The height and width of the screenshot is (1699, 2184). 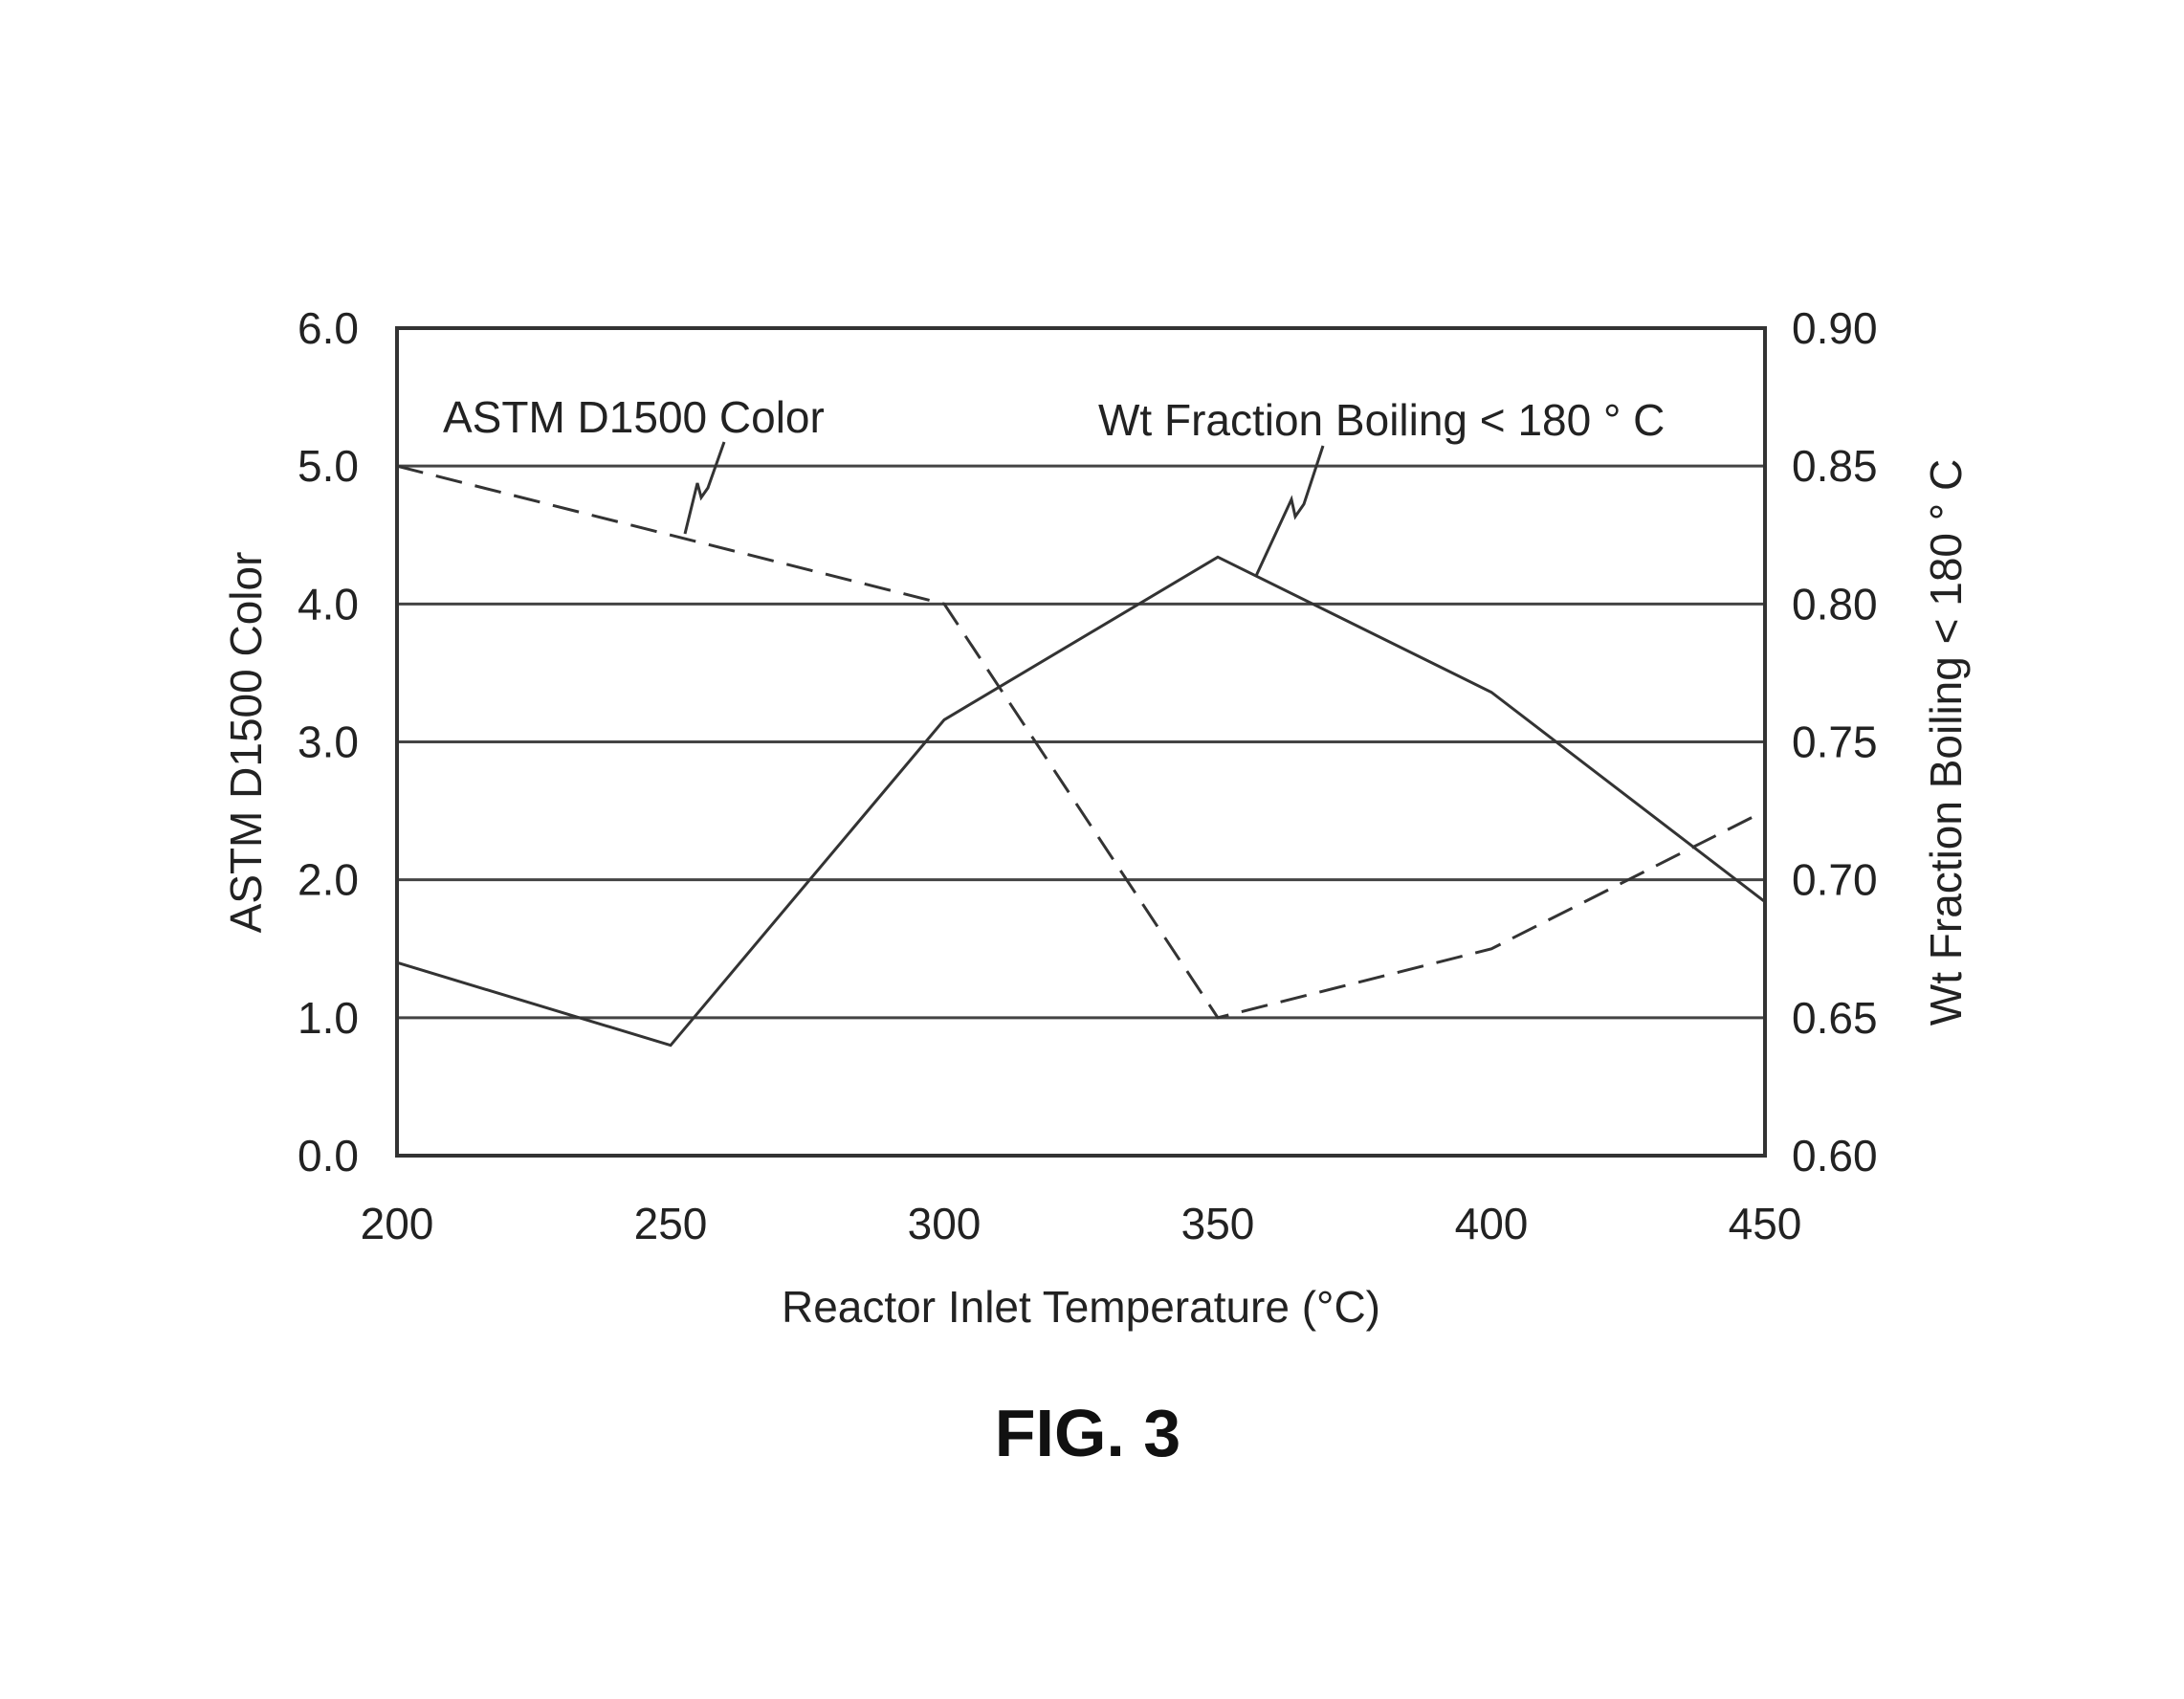 I want to click on y2-tick-label: 0.65, so click(x=1835, y=1018).